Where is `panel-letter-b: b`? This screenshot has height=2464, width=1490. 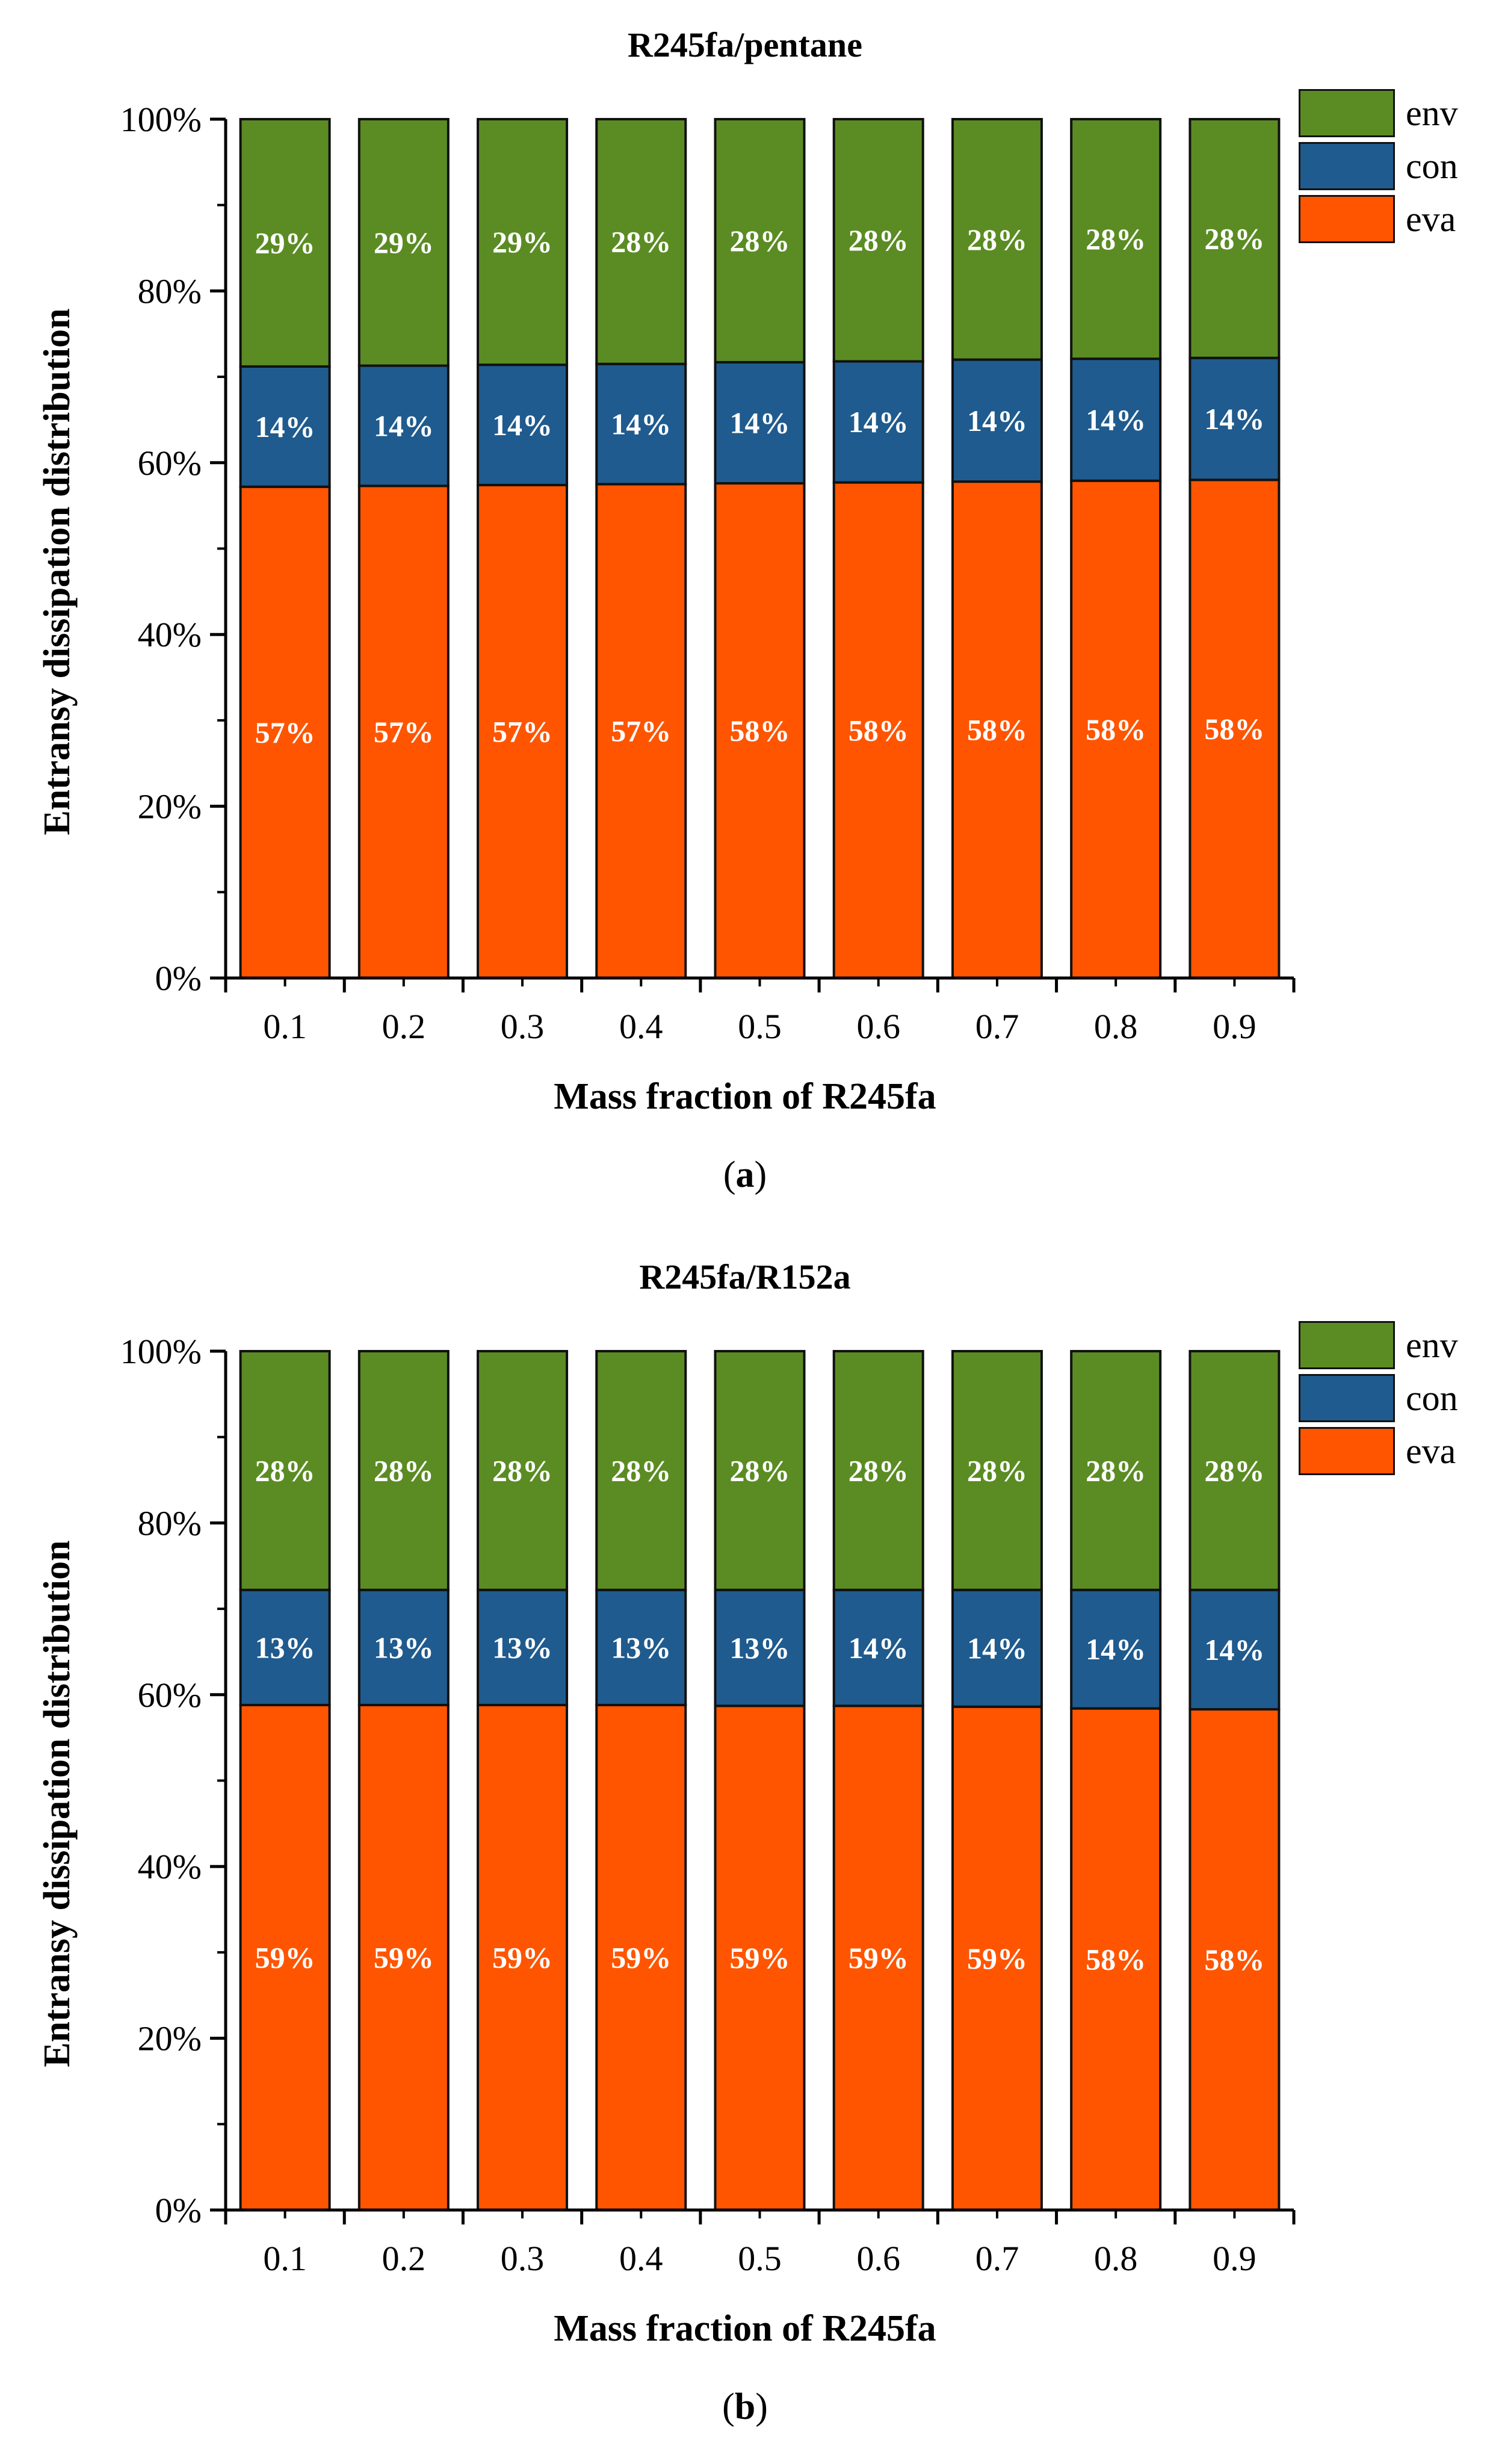 panel-letter-b: b is located at coordinates (745, 2406).